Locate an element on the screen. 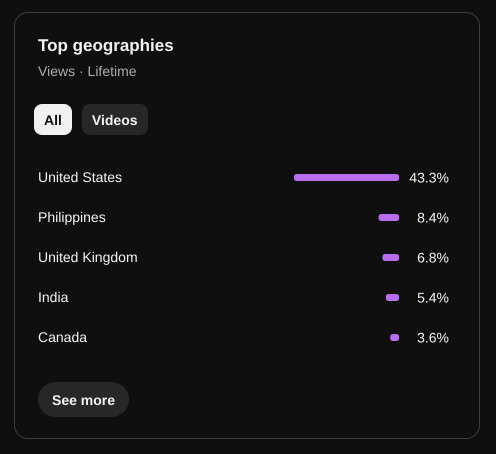  y-tick-label: United Kingdom is located at coordinates (88, 256).